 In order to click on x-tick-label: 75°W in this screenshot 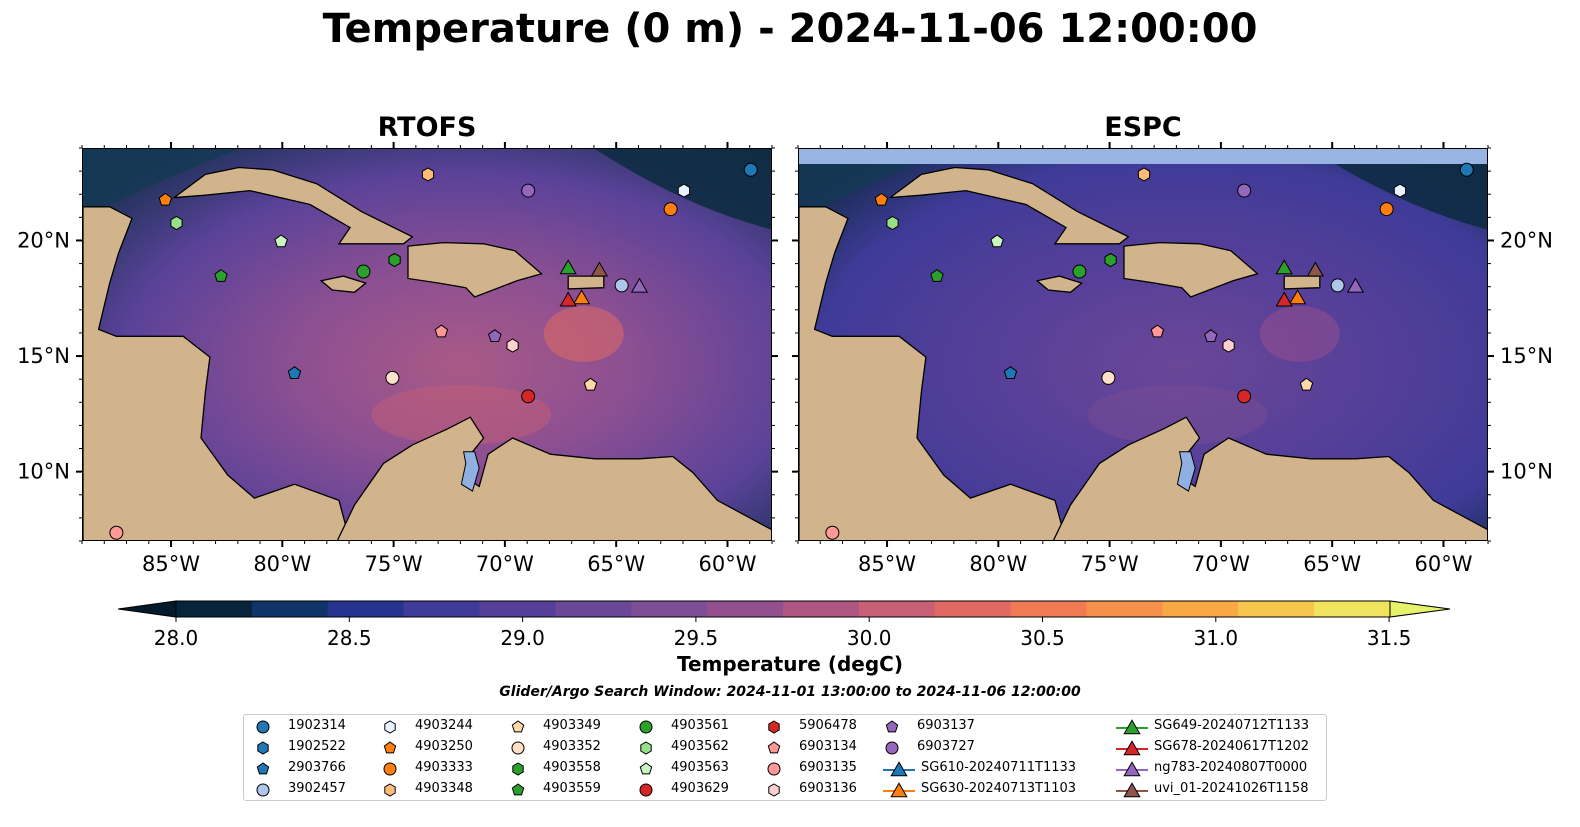, I will do `click(394, 564)`.